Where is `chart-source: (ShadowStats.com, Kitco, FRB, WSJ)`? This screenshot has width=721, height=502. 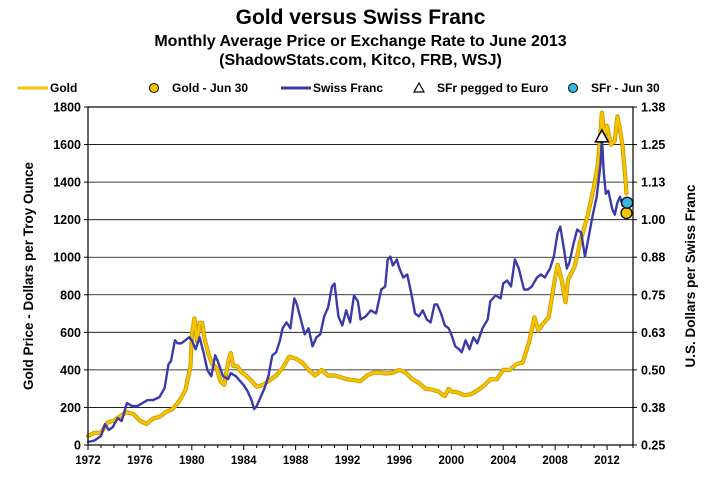
chart-source: (ShadowStats.com, Kitco, FRB, WSJ) is located at coordinates (360, 60).